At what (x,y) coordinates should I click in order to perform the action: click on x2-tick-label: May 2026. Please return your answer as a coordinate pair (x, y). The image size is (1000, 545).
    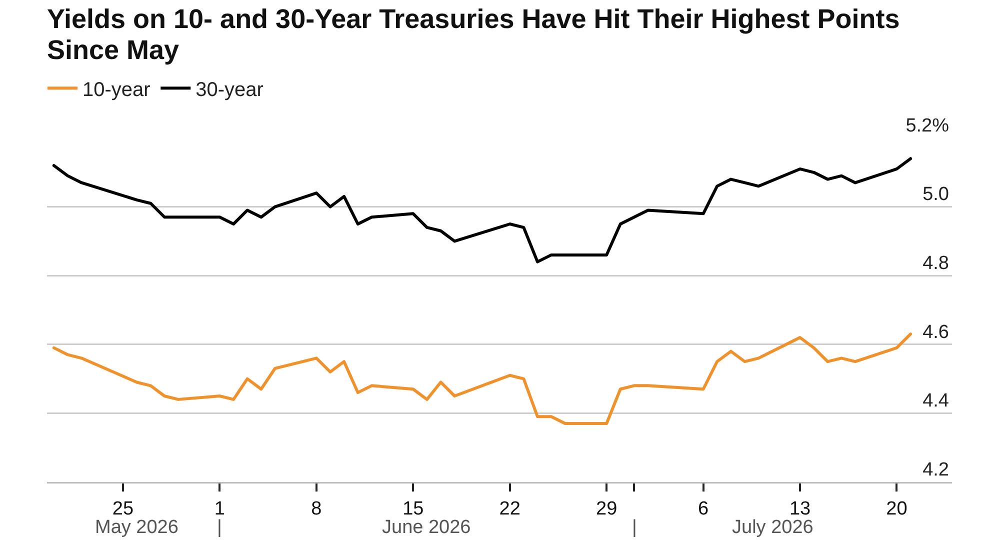
    Looking at the image, I should click on (136, 527).